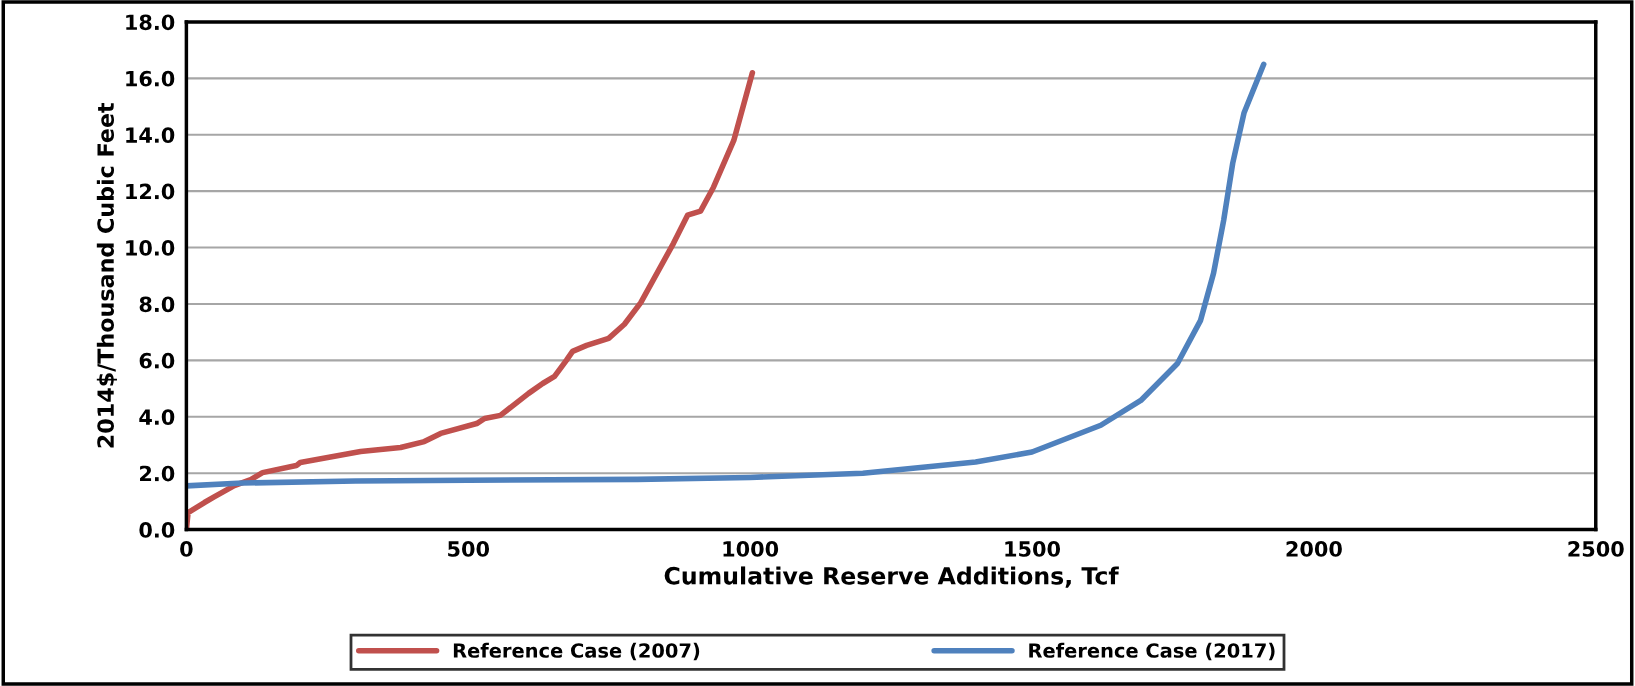  Describe the element at coordinates (751, 549) in the screenshot. I see `x-tick-label: 1000` at that location.